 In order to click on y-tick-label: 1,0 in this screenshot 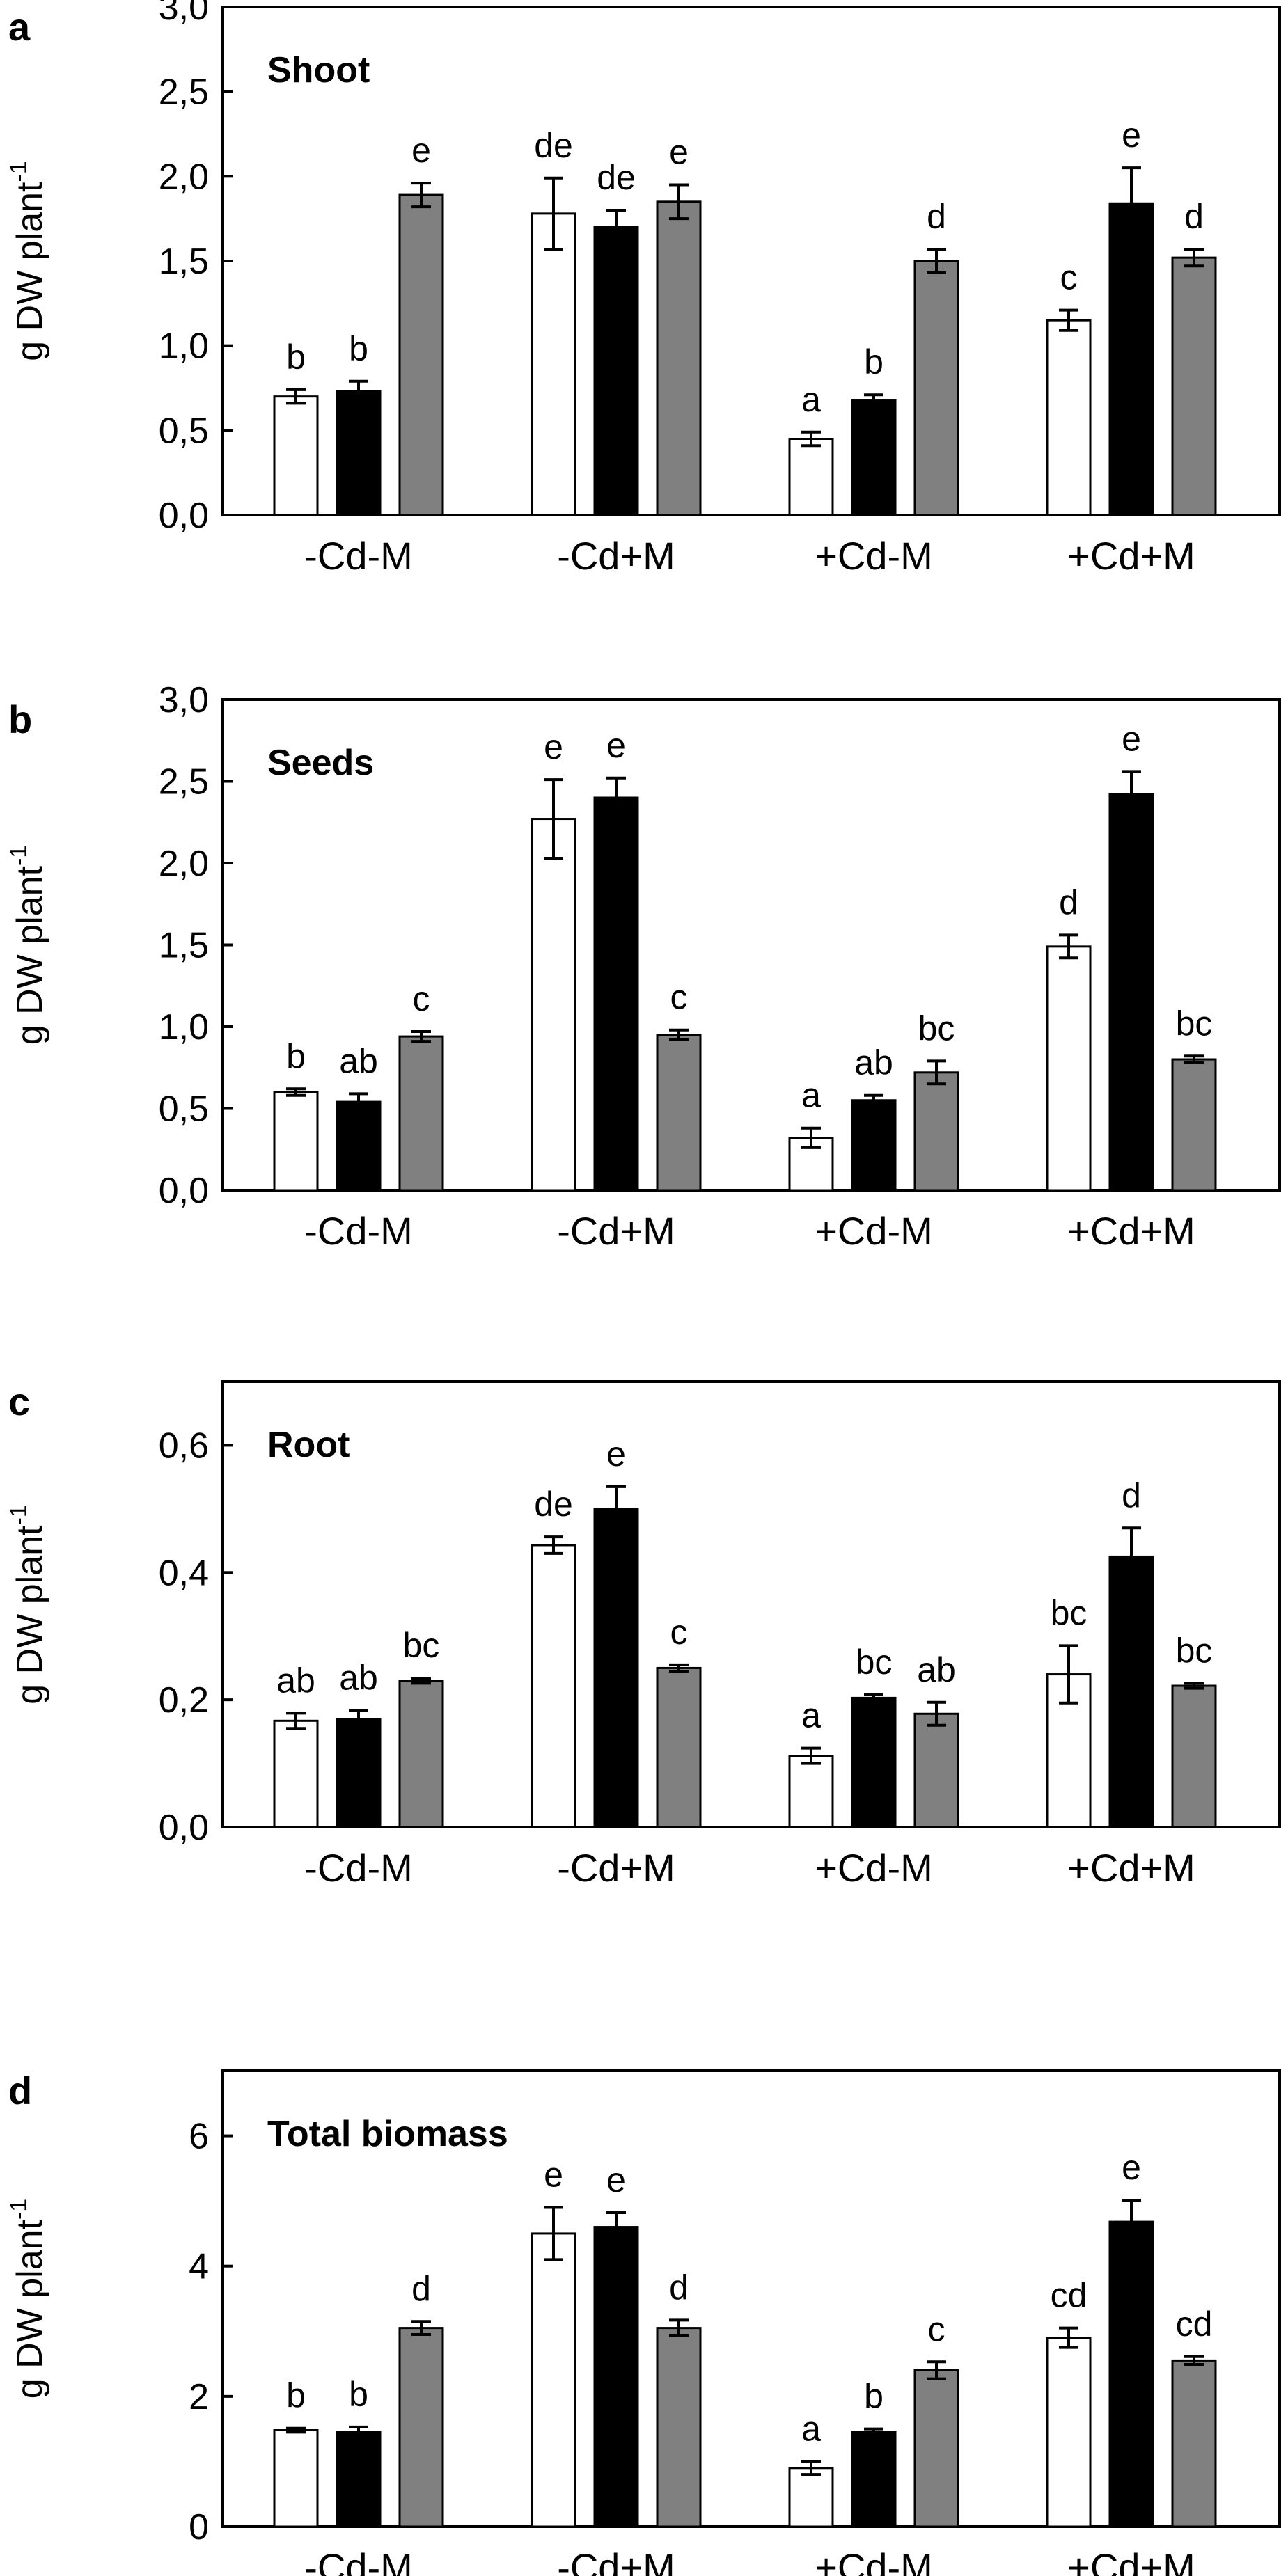, I will do `click(184, 346)`.